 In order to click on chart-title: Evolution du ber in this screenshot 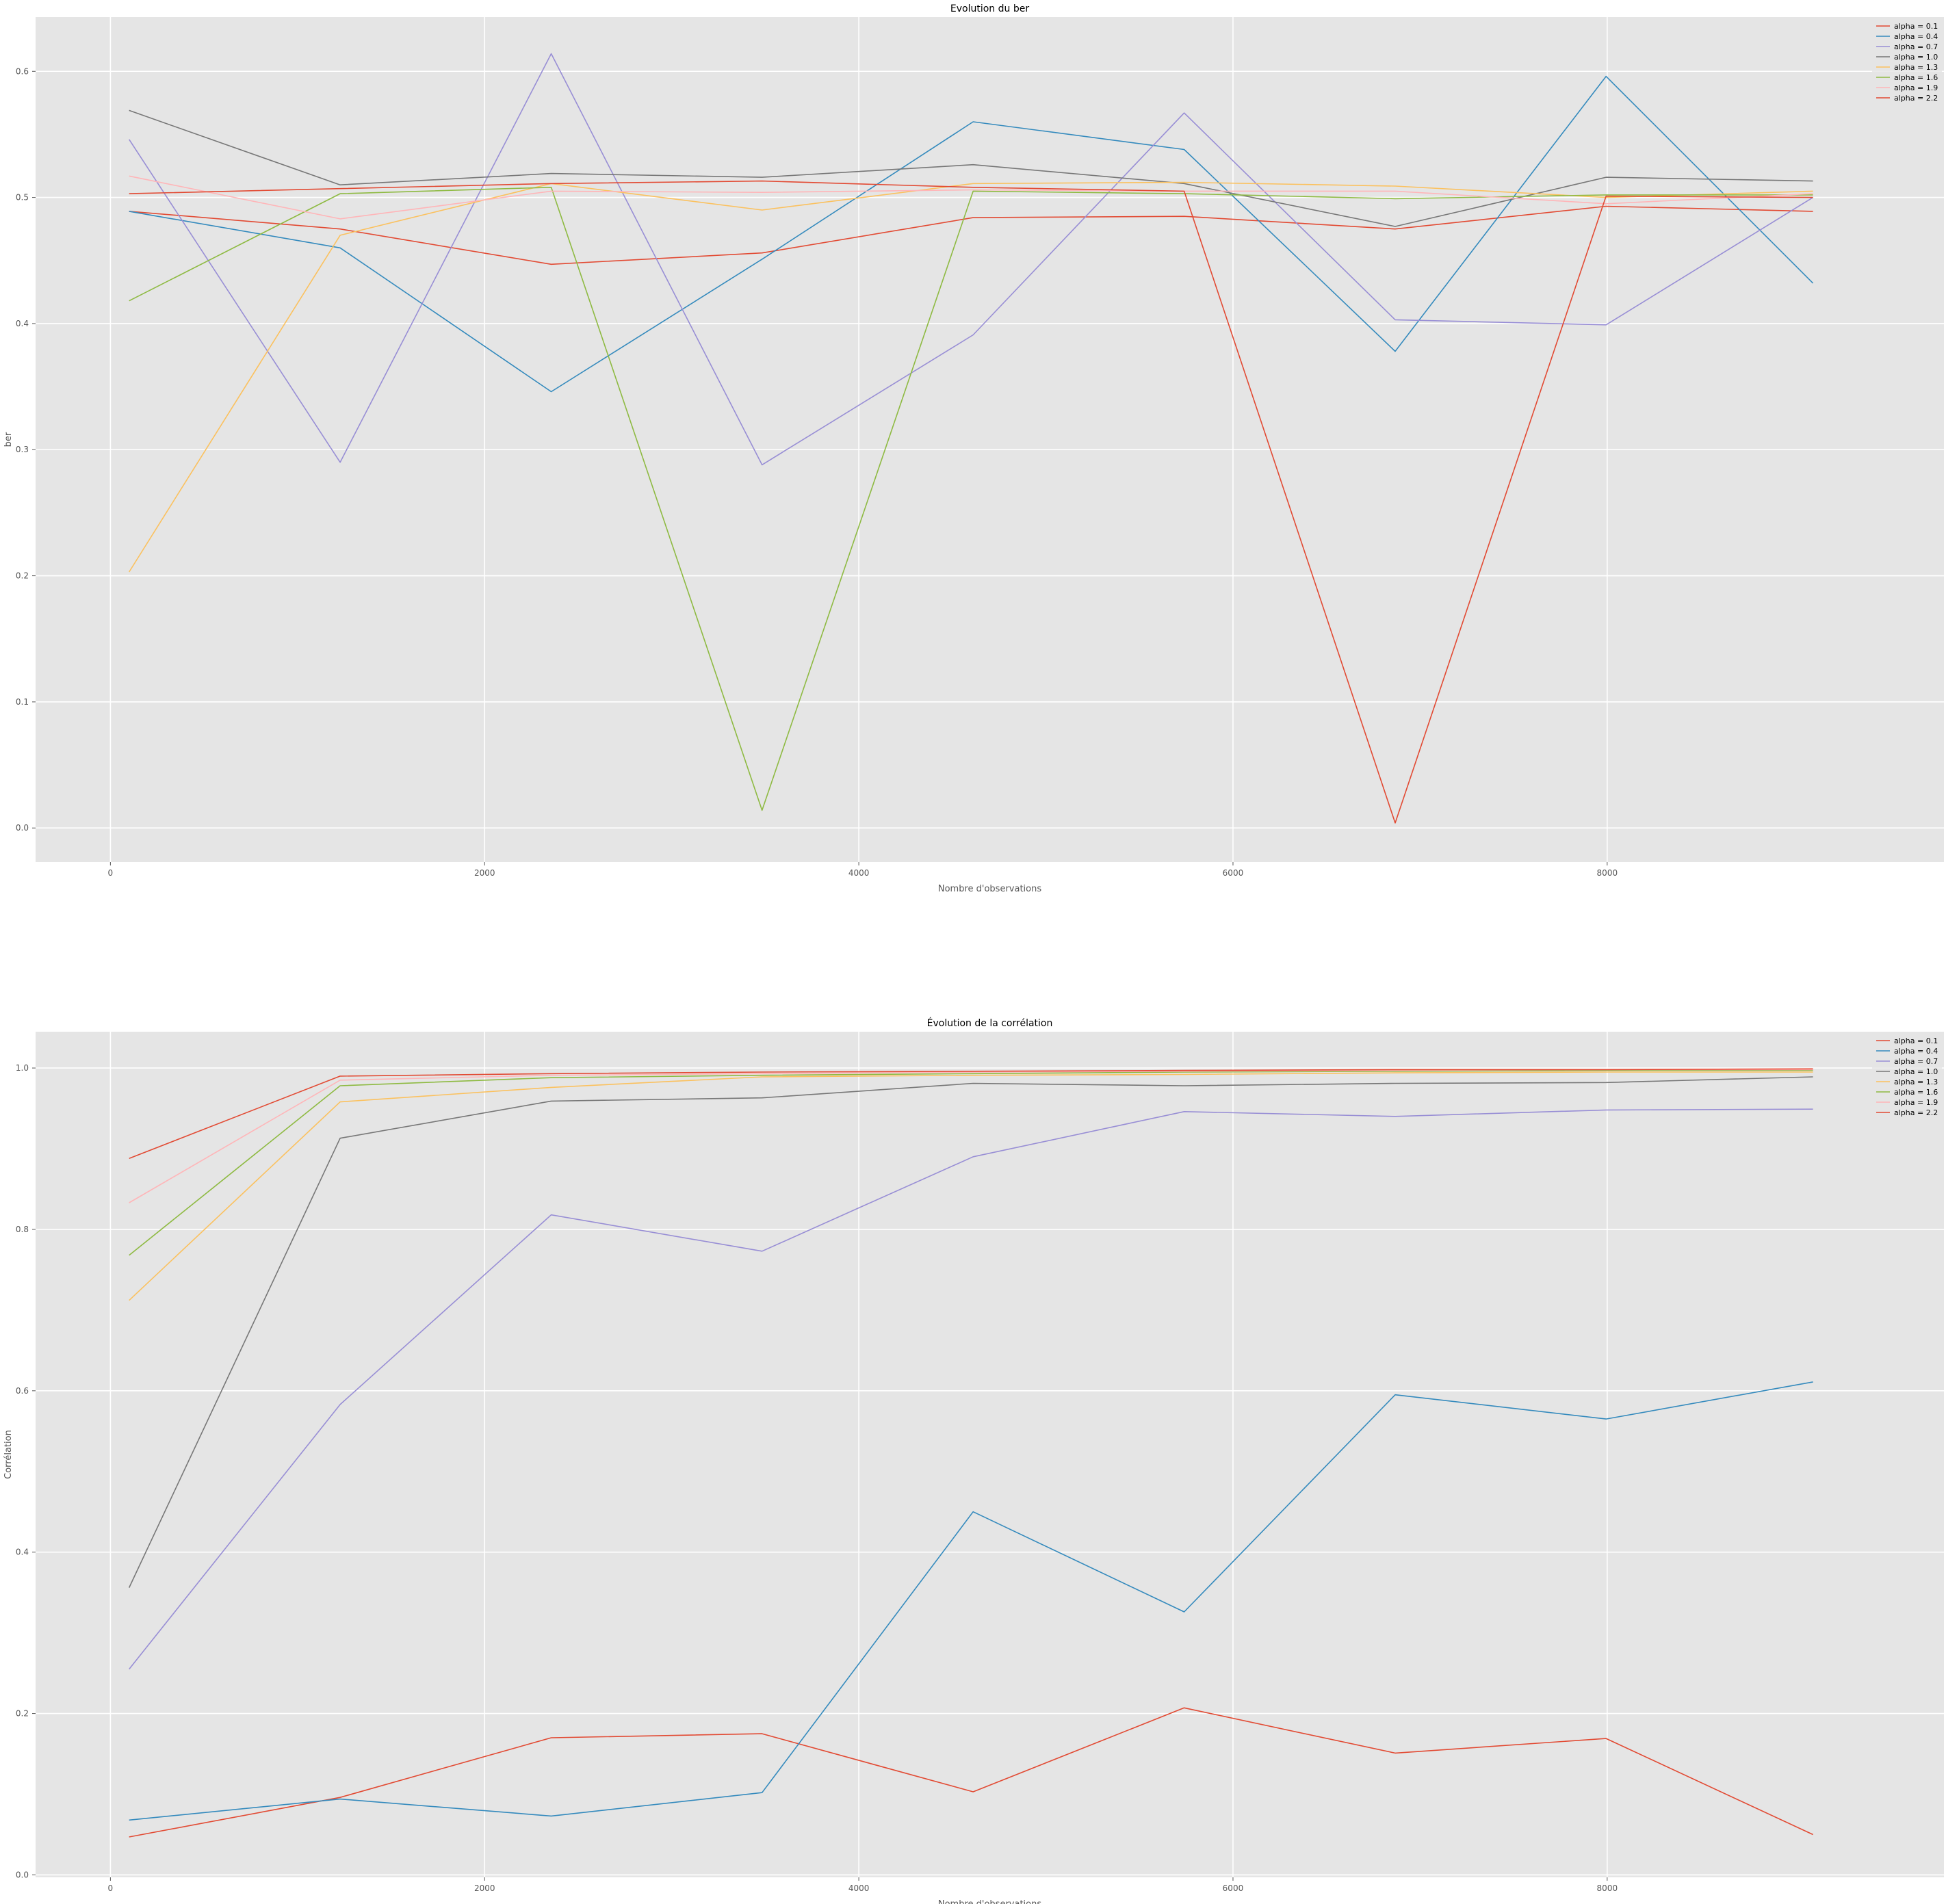, I will do `click(989, 8)`.